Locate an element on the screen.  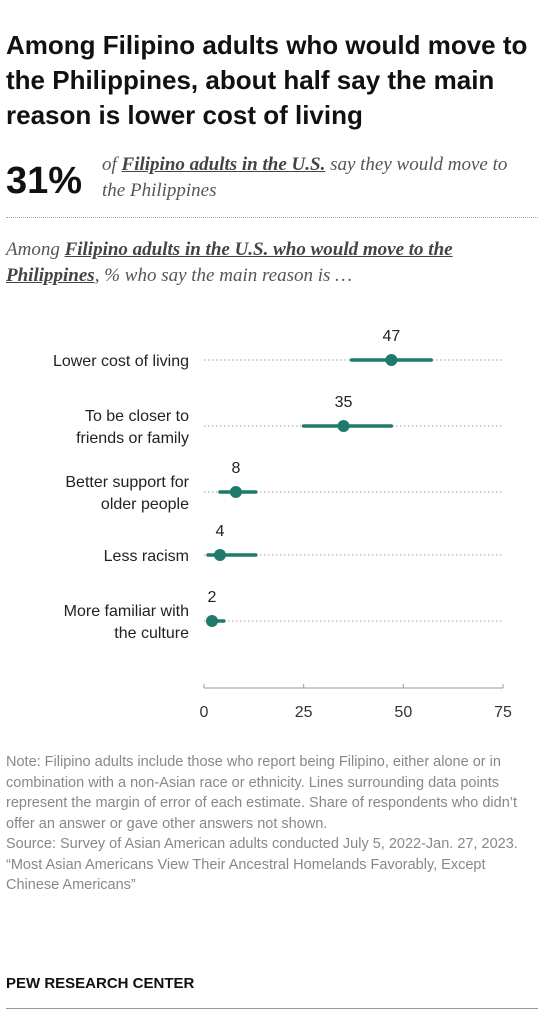
category-label: Less racism is located at coordinates (146, 556).